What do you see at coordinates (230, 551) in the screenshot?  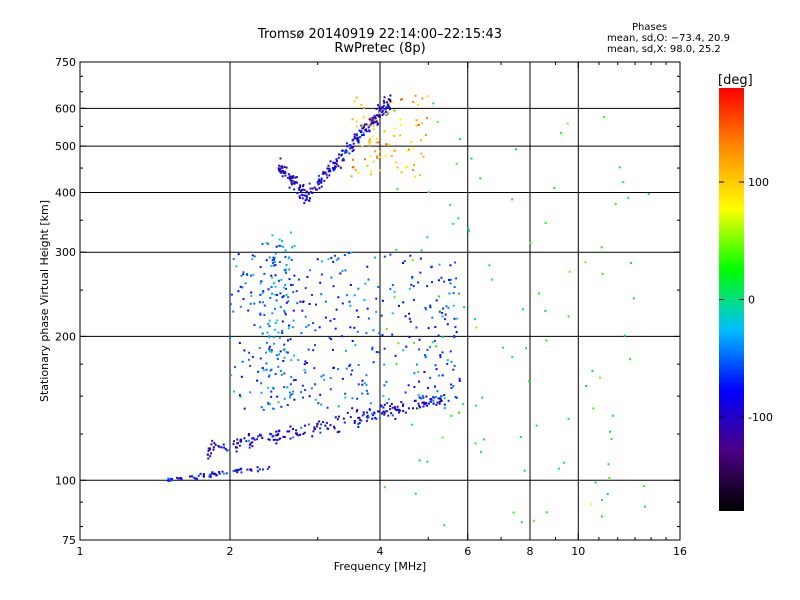 I see `x-tick-label: 2` at bounding box center [230, 551].